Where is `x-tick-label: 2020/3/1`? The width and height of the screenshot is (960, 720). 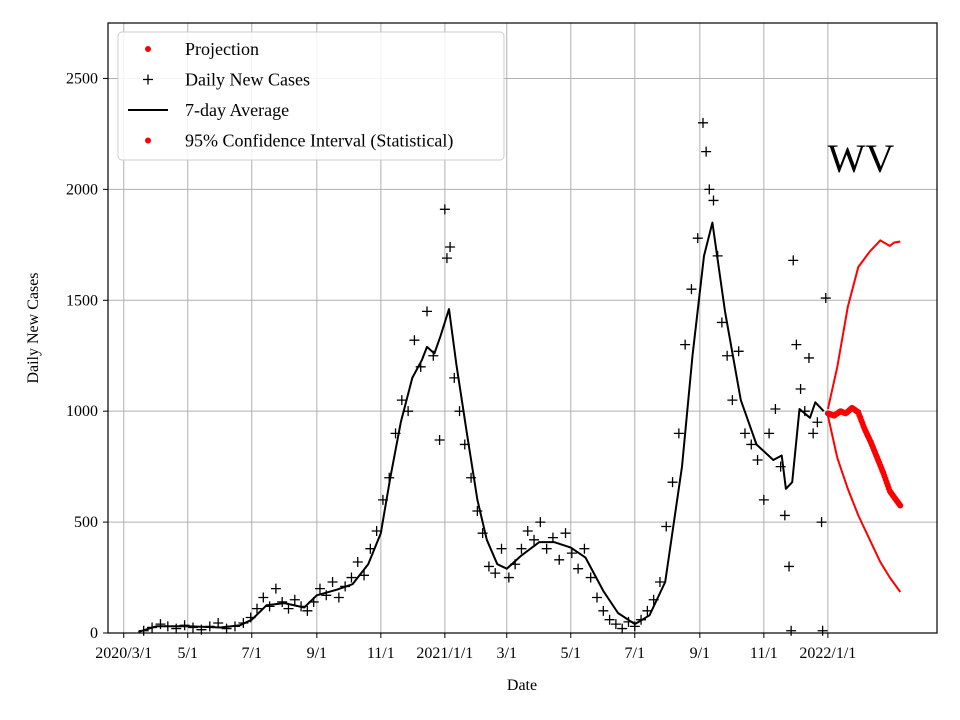
x-tick-label: 2020/3/1 is located at coordinates (123, 653).